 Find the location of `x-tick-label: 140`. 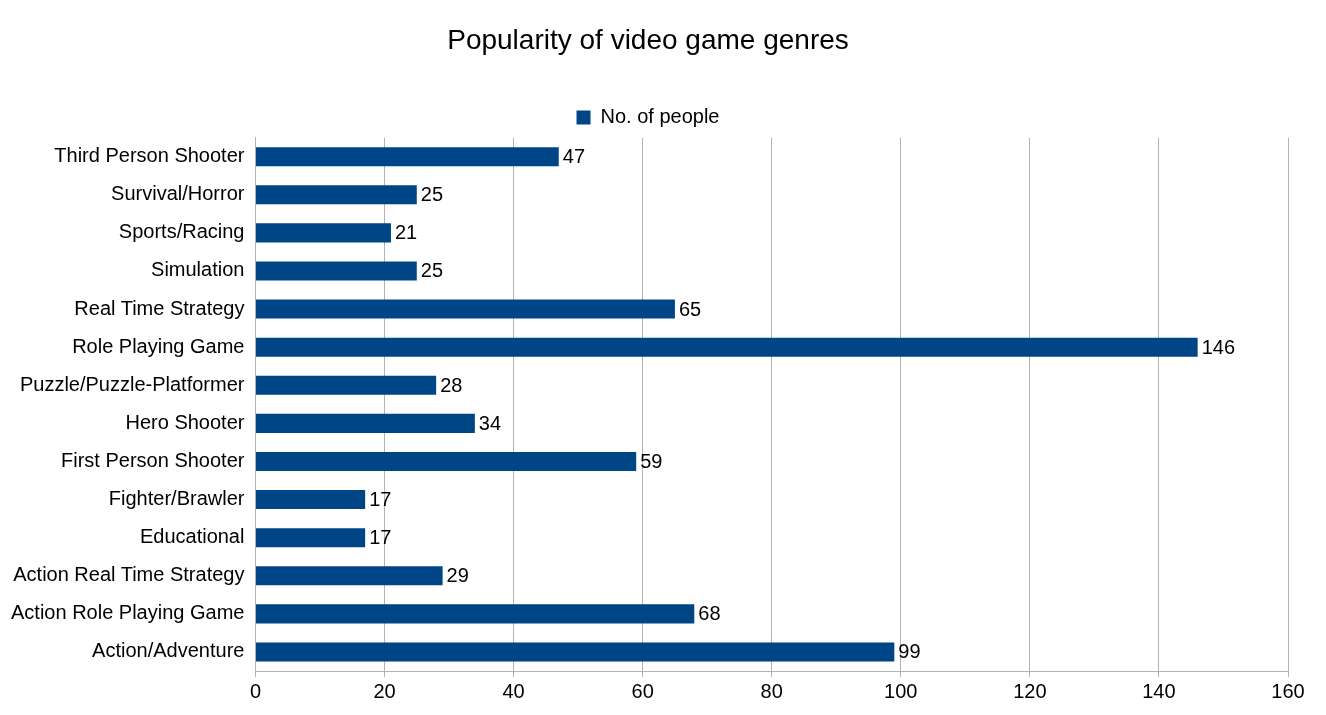

x-tick-label: 140 is located at coordinates (1159, 690).